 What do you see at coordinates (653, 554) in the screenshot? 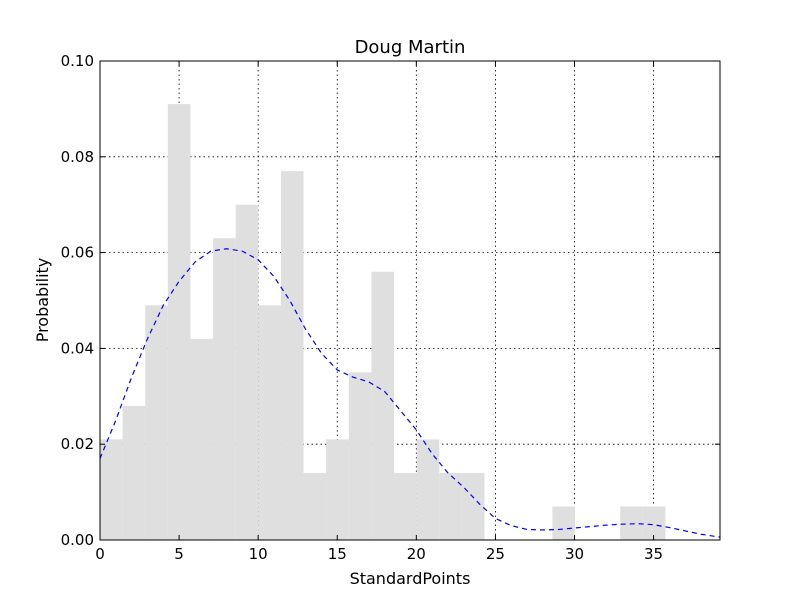
I see `x-tick-label: 35` at bounding box center [653, 554].